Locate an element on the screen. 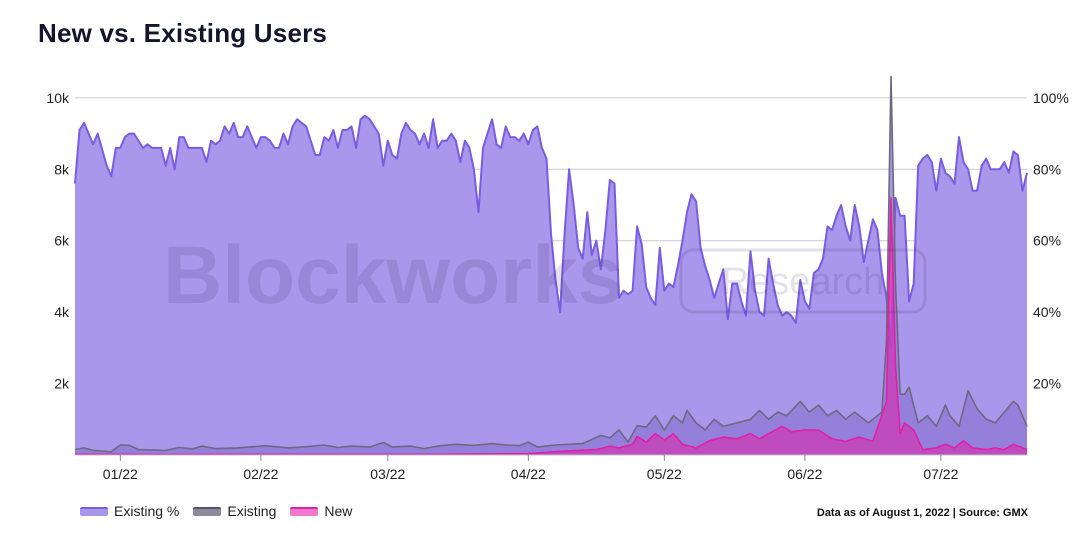  x-tick-label: 02/22 is located at coordinates (260, 474).